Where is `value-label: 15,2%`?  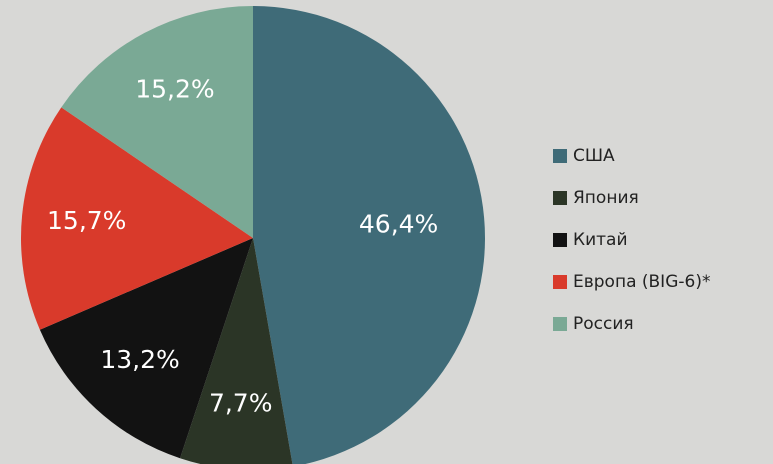
value-label: 15,2% is located at coordinates (174, 88).